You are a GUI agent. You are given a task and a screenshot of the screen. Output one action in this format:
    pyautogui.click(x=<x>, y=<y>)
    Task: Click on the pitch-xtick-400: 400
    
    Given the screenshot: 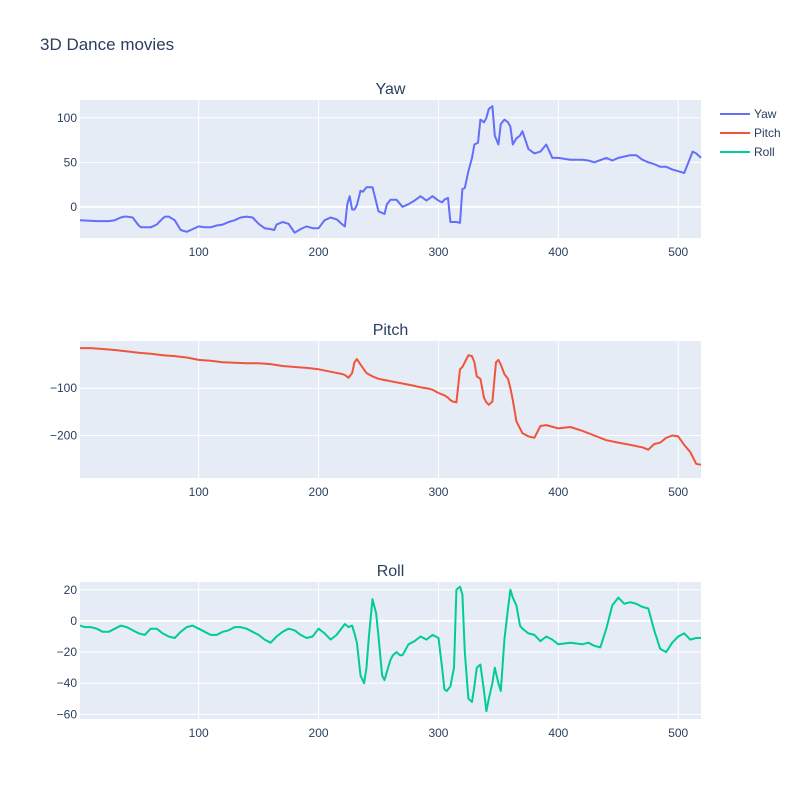 What is the action you would take?
    pyautogui.click(x=558, y=492)
    